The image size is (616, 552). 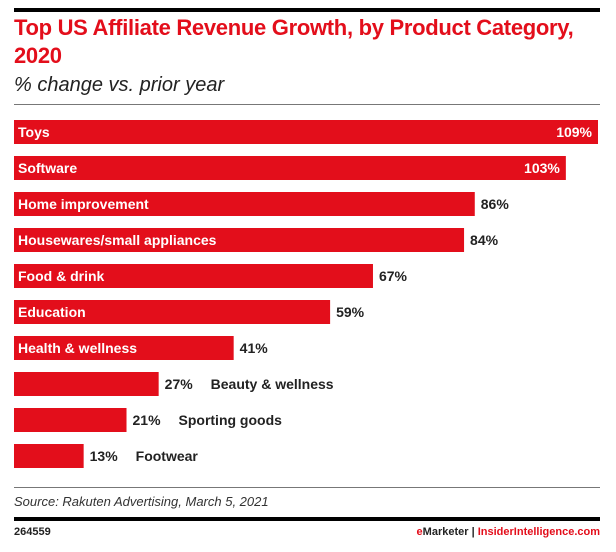 I want to click on value-label: 13%, so click(x=104, y=456).